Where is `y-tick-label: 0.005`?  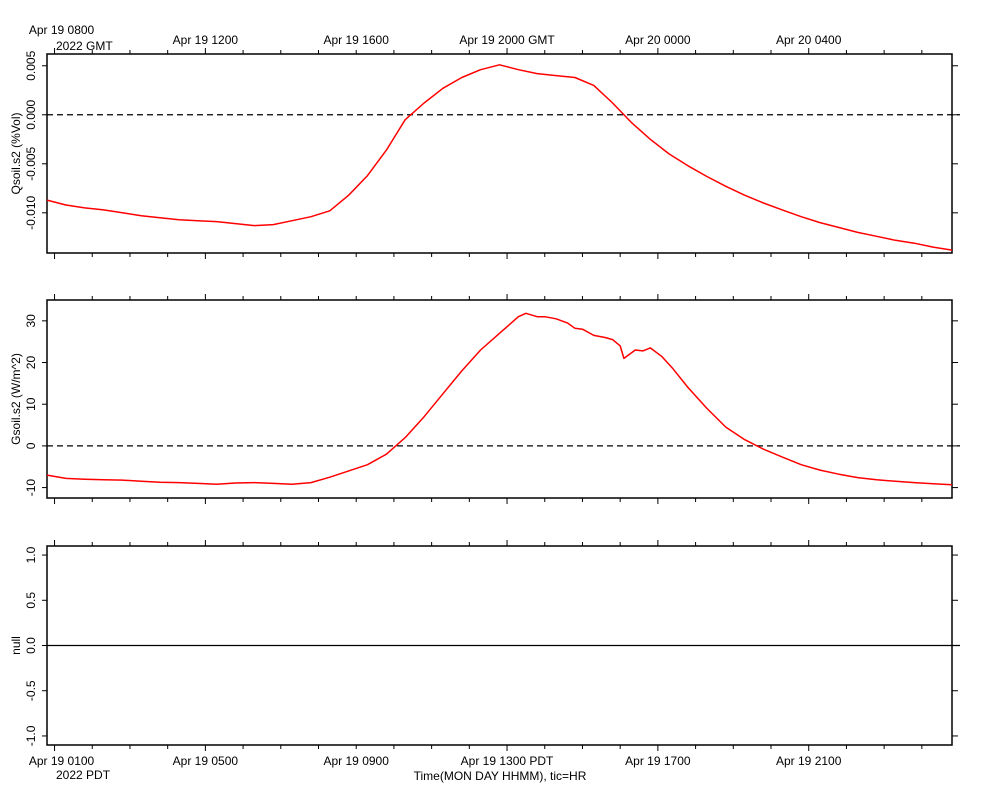 y-tick-label: 0.005 is located at coordinates (31, 65).